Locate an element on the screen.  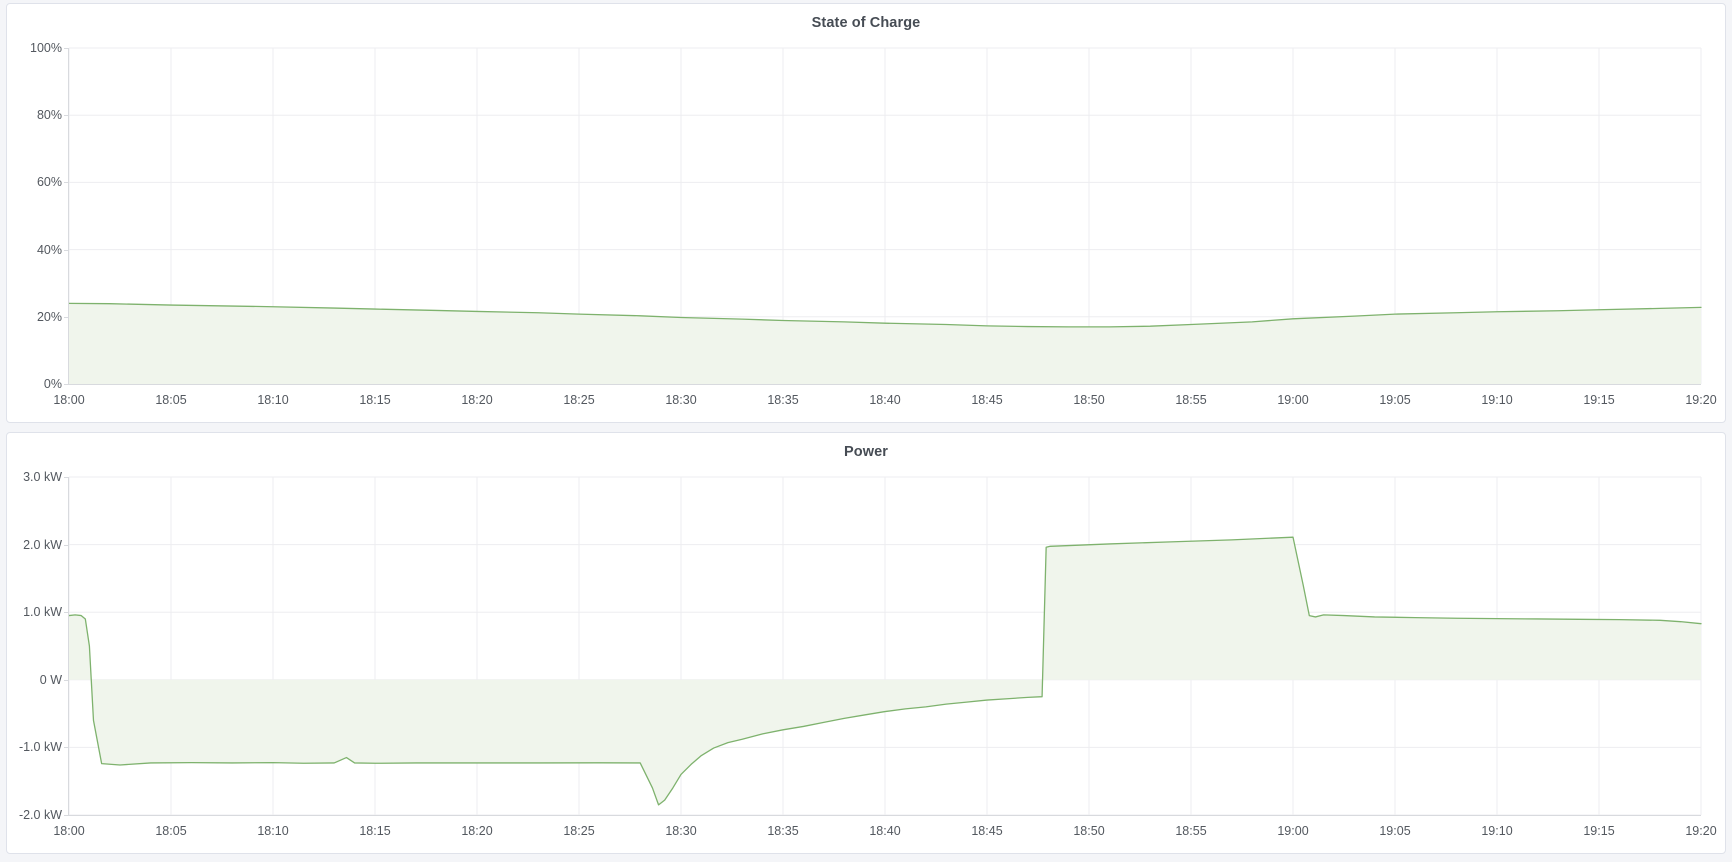
panel-title-state-of-charge: State of Charge is located at coordinates (866, 23).